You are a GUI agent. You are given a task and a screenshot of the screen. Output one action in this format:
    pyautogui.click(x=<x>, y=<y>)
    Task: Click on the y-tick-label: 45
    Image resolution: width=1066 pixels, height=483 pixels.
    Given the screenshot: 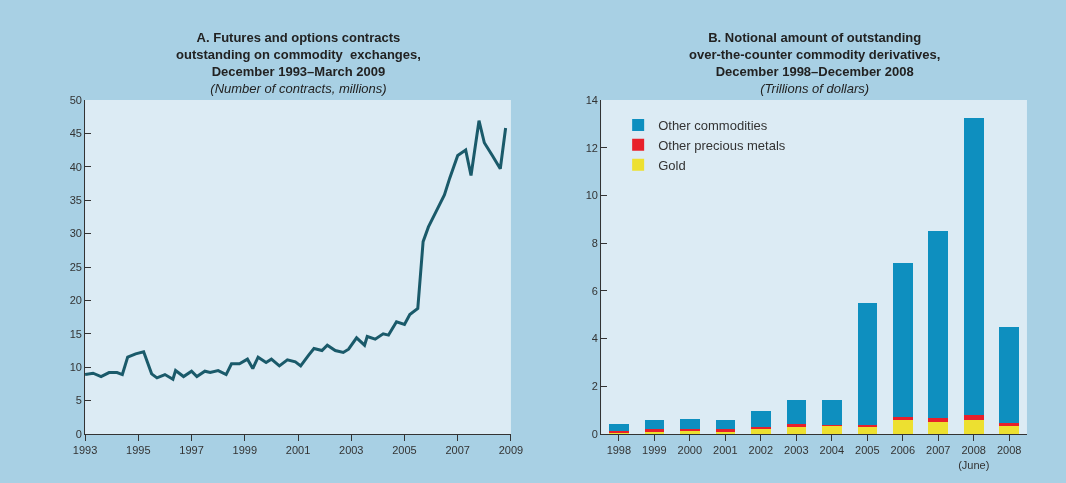 What is the action you would take?
    pyautogui.click(x=75, y=133)
    